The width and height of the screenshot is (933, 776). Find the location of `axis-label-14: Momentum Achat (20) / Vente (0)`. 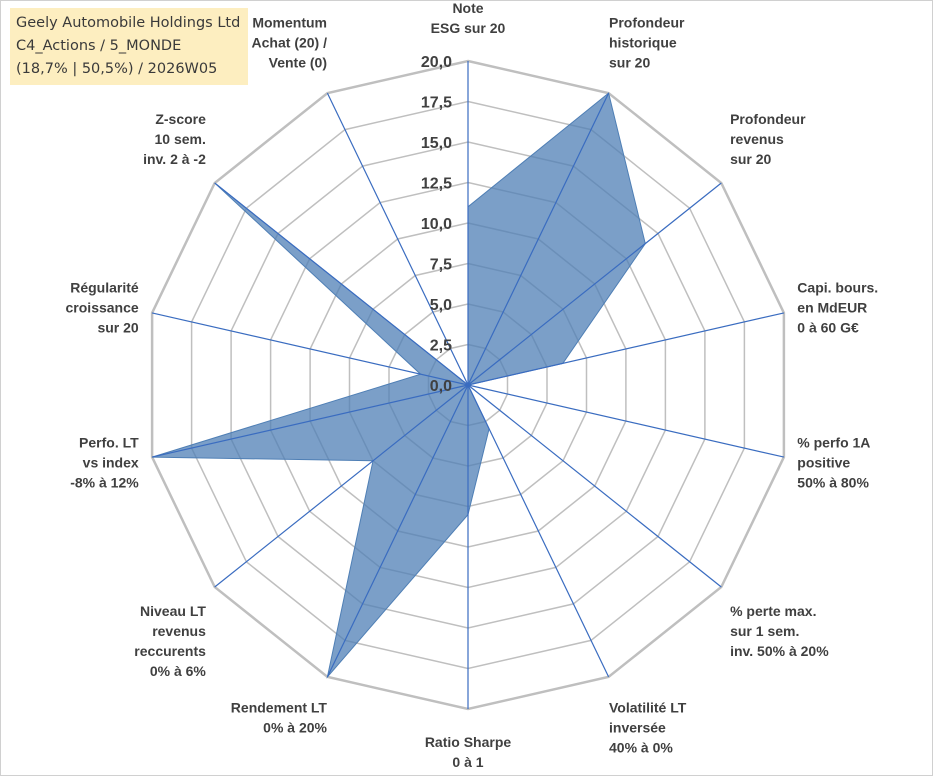

axis-label-14: Momentum Achat (20) / Vente (0) is located at coordinates (290, 43).